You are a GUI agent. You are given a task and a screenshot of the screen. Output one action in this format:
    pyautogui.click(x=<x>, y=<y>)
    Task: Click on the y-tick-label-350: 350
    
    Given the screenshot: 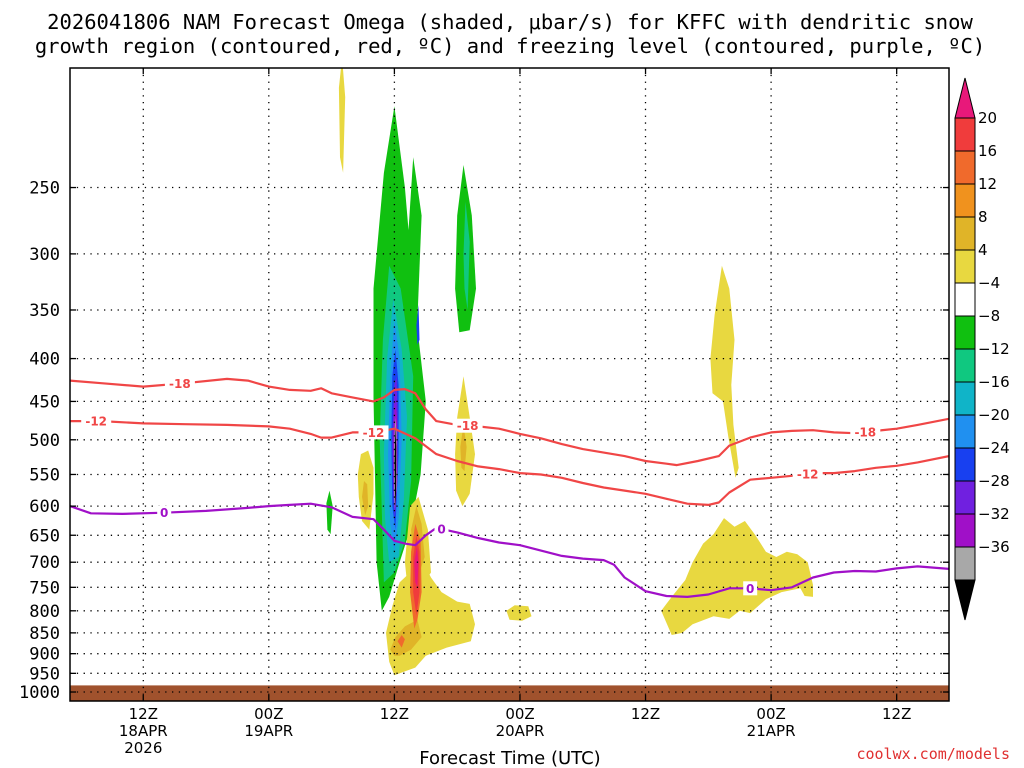 What is the action you would take?
    pyautogui.click(x=44, y=311)
    